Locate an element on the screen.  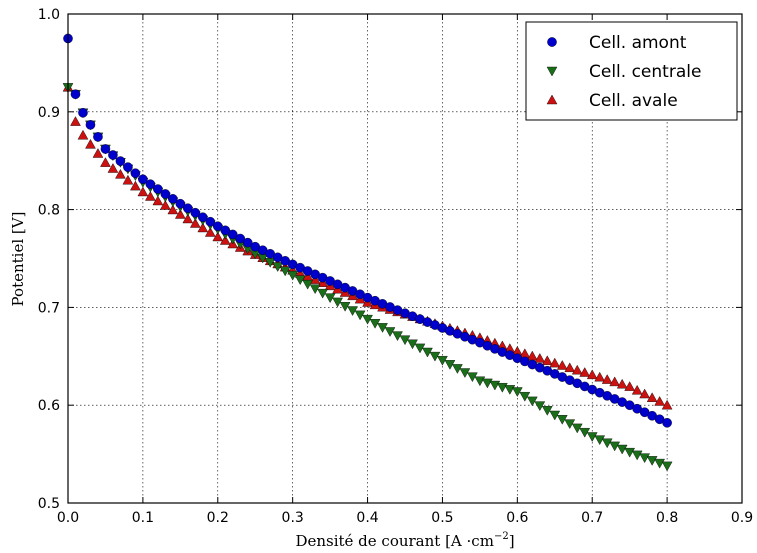
x-tick-label: 0.5 is located at coordinates (442, 518).